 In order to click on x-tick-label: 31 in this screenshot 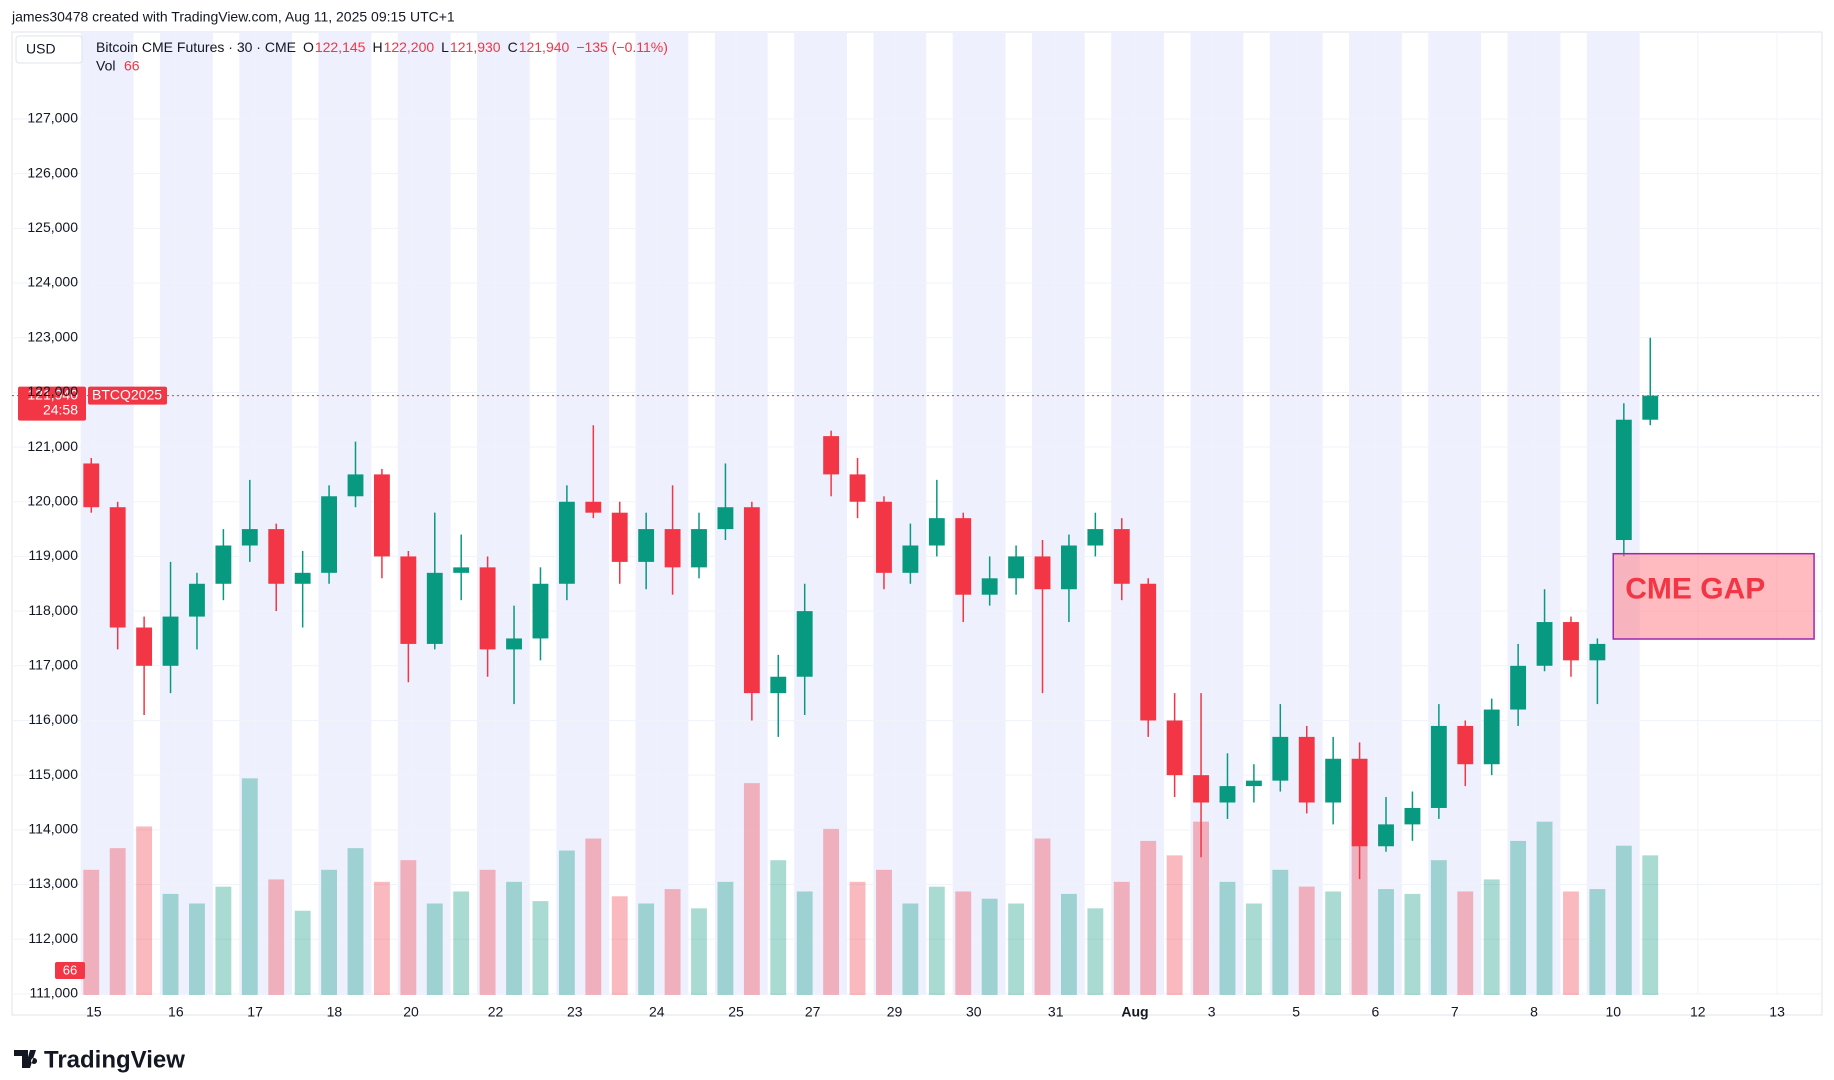, I will do `click(1056, 1012)`.